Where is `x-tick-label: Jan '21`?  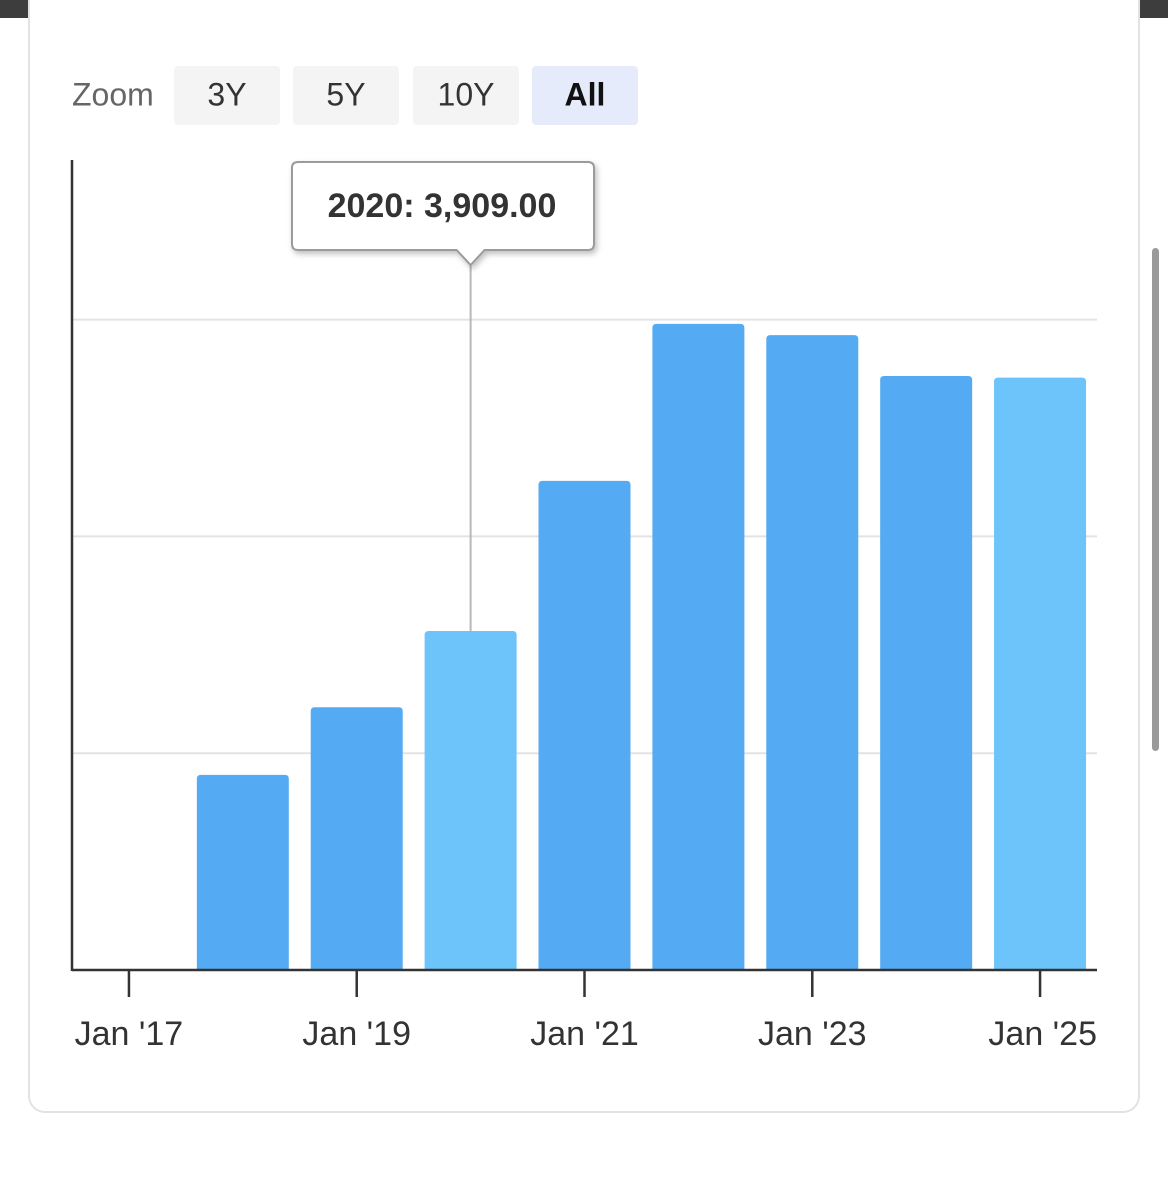
x-tick-label: Jan '21 is located at coordinates (584, 1034).